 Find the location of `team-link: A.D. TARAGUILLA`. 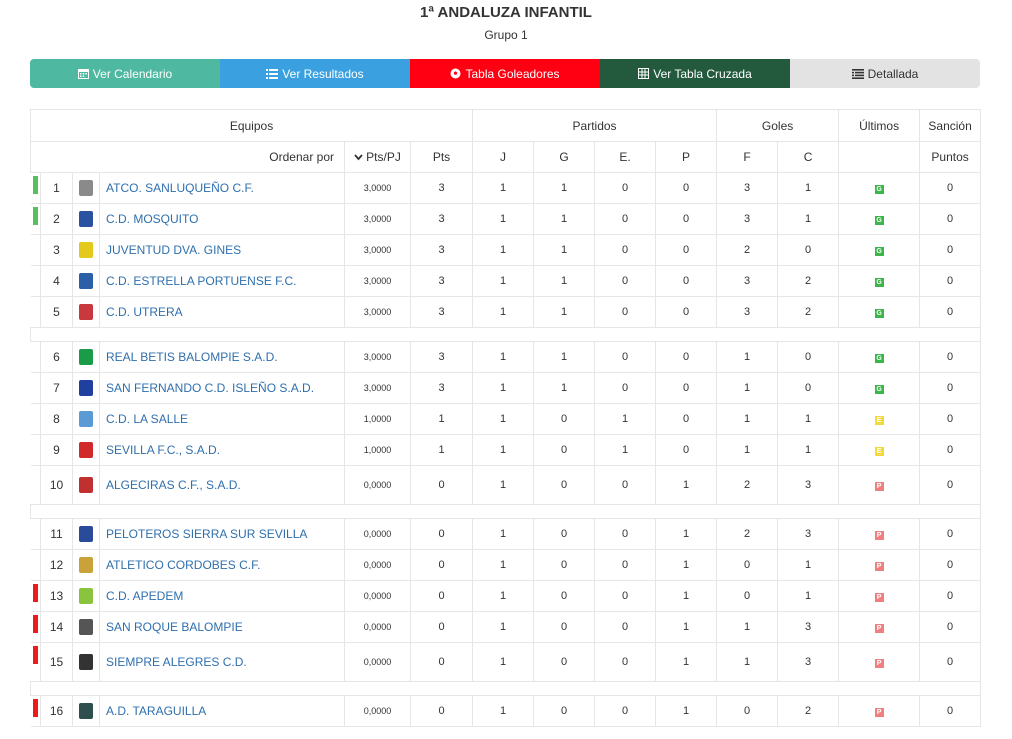

team-link: A.D. TARAGUILLA is located at coordinates (156, 711).